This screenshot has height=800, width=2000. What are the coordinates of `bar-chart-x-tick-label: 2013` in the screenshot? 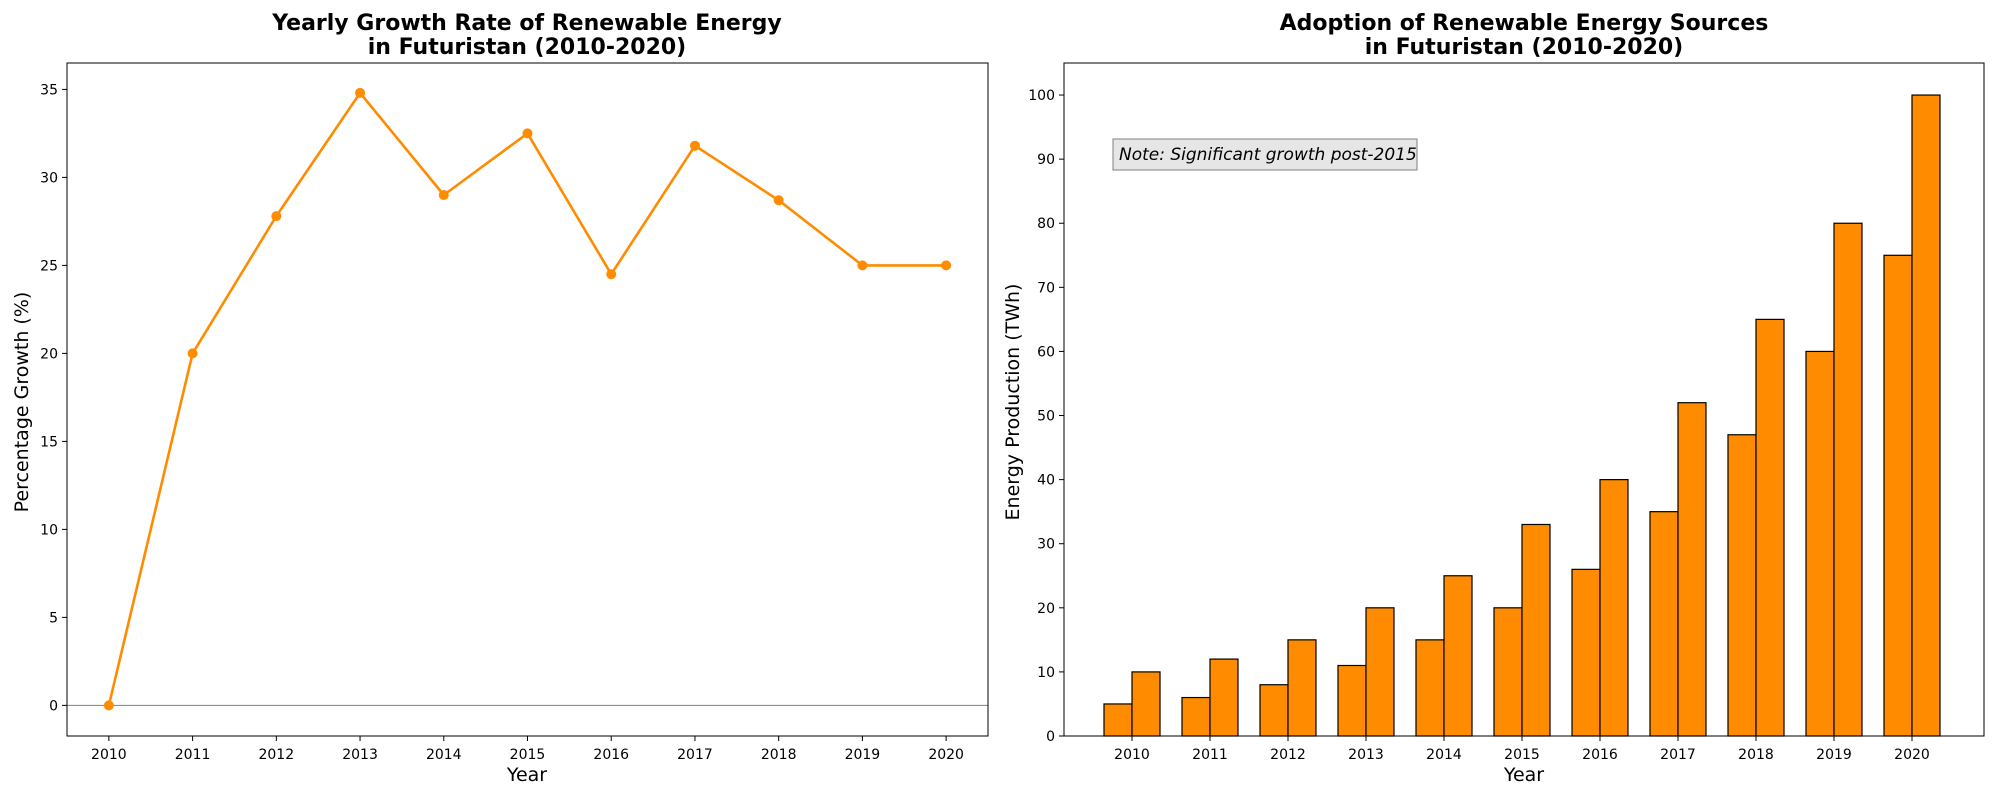 It's located at (1366, 755).